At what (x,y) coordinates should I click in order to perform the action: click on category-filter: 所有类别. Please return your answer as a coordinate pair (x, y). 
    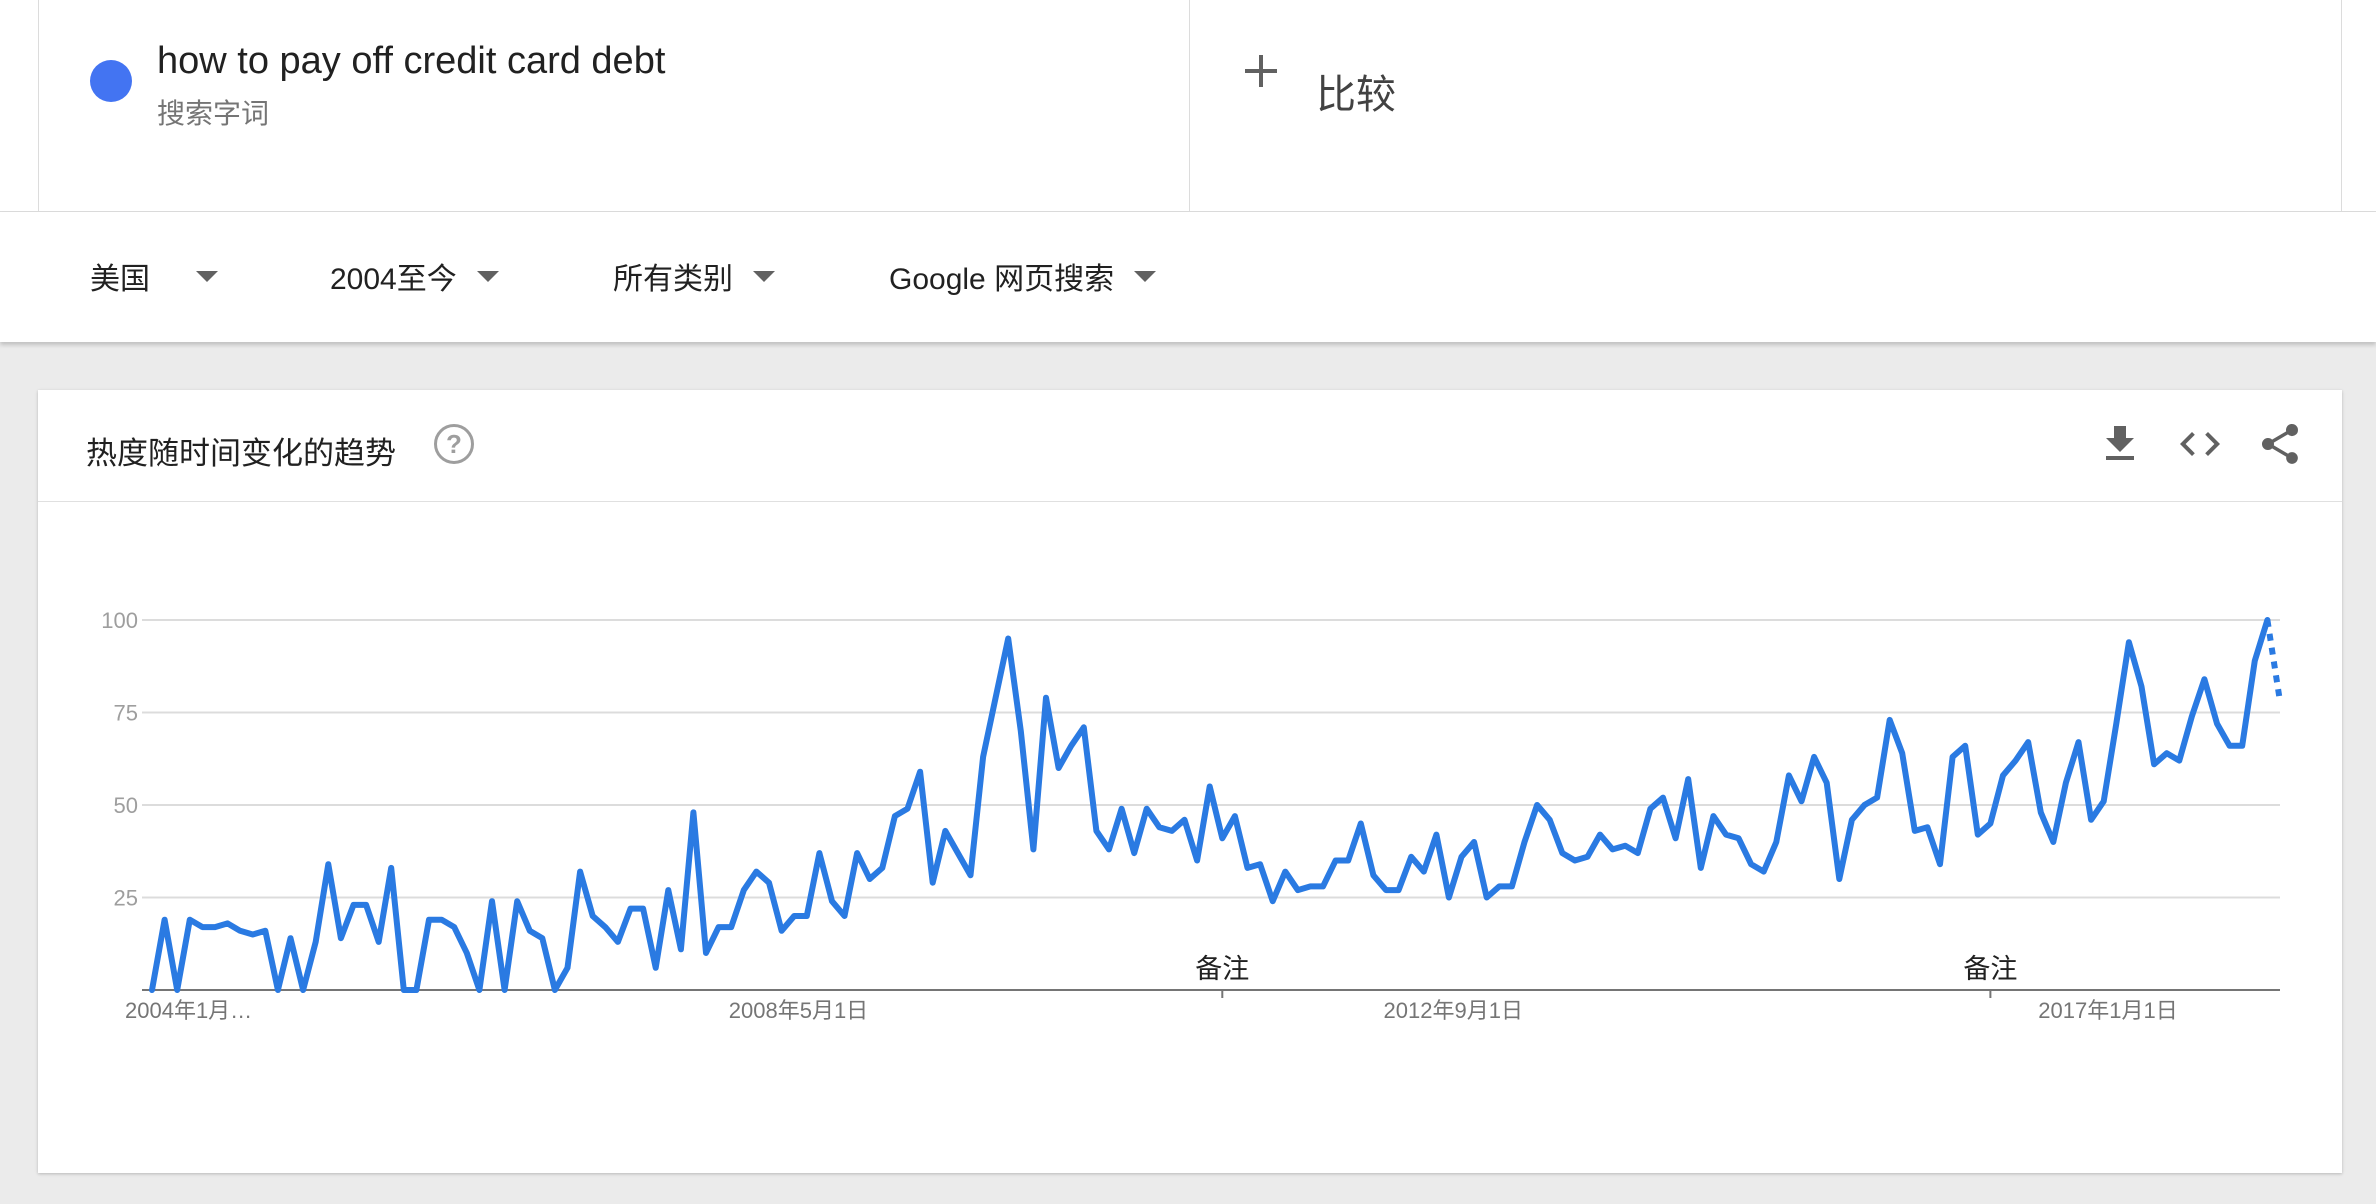
    Looking at the image, I should click on (694, 276).